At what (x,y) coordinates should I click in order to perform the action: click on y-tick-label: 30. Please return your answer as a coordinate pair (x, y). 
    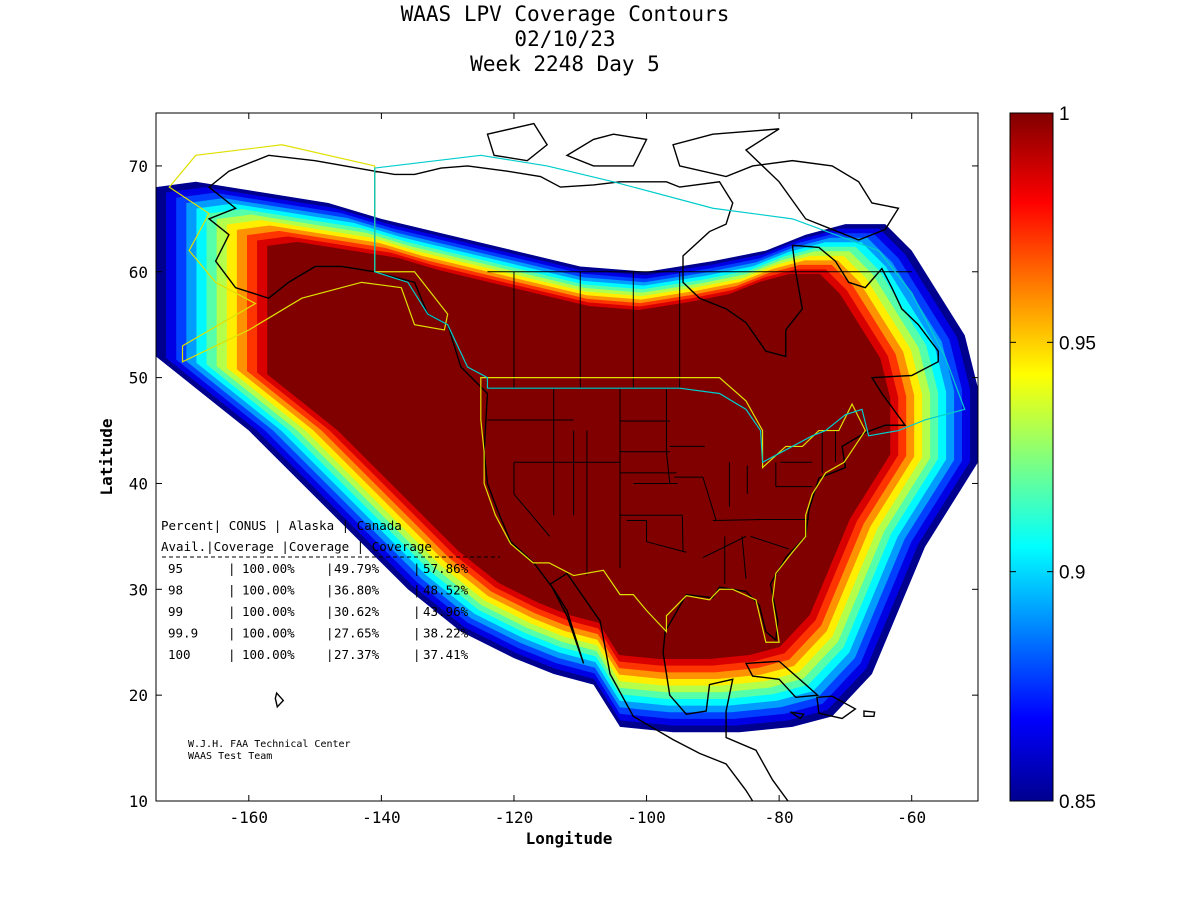
    Looking at the image, I should click on (138, 589).